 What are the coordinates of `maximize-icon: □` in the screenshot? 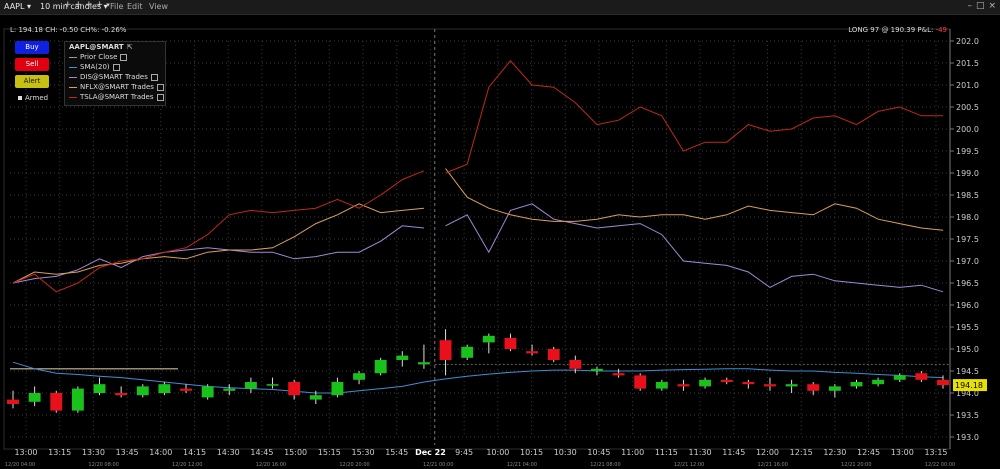 It's located at (980, 6).